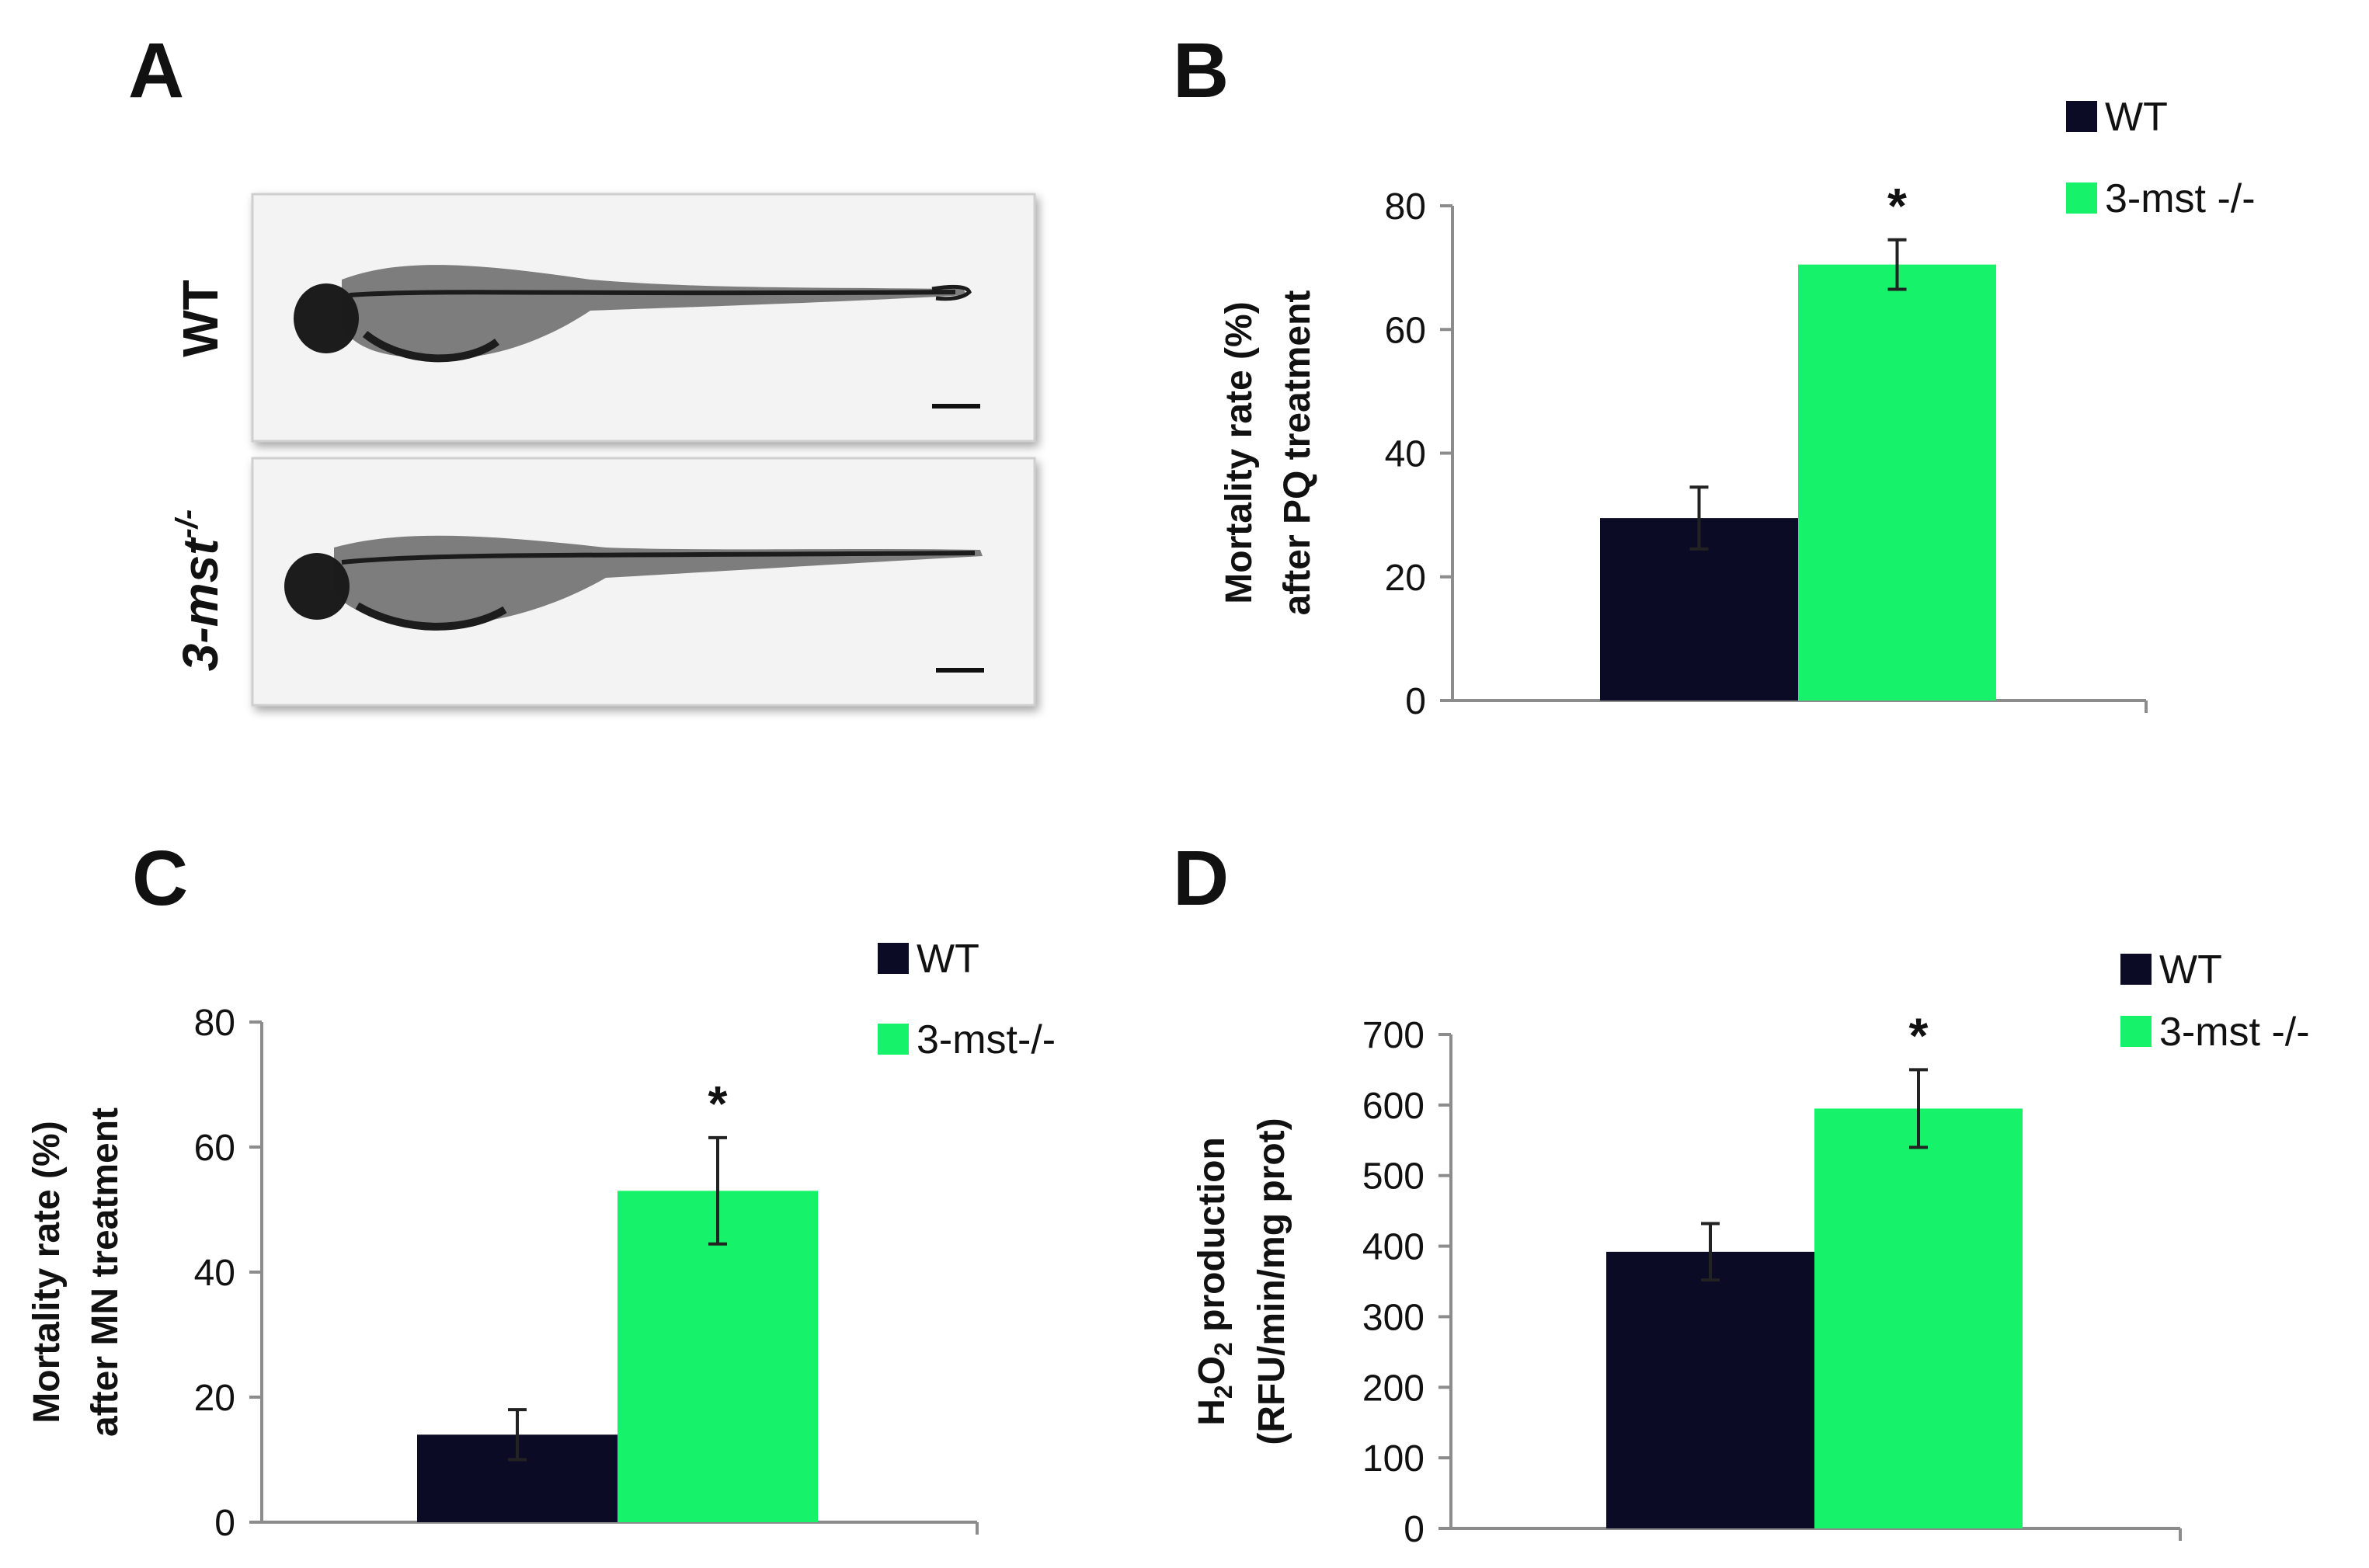  What do you see at coordinates (160, 879) in the screenshot?
I see `panel-letter-c: C` at bounding box center [160, 879].